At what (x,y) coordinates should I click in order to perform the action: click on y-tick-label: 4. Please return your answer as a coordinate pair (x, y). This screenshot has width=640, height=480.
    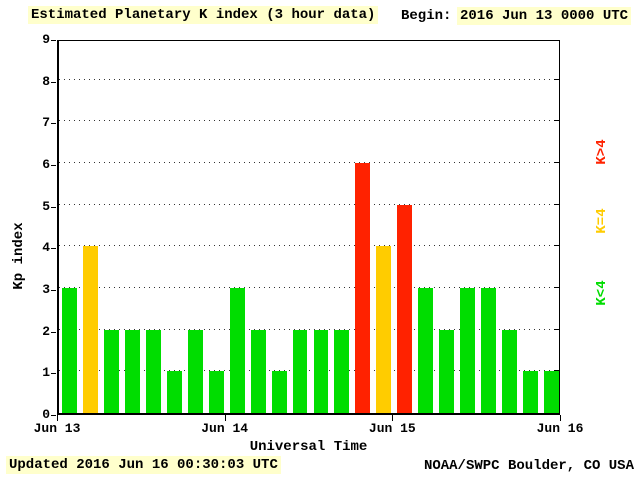
    Looking at the image, I should click on (46, 248).